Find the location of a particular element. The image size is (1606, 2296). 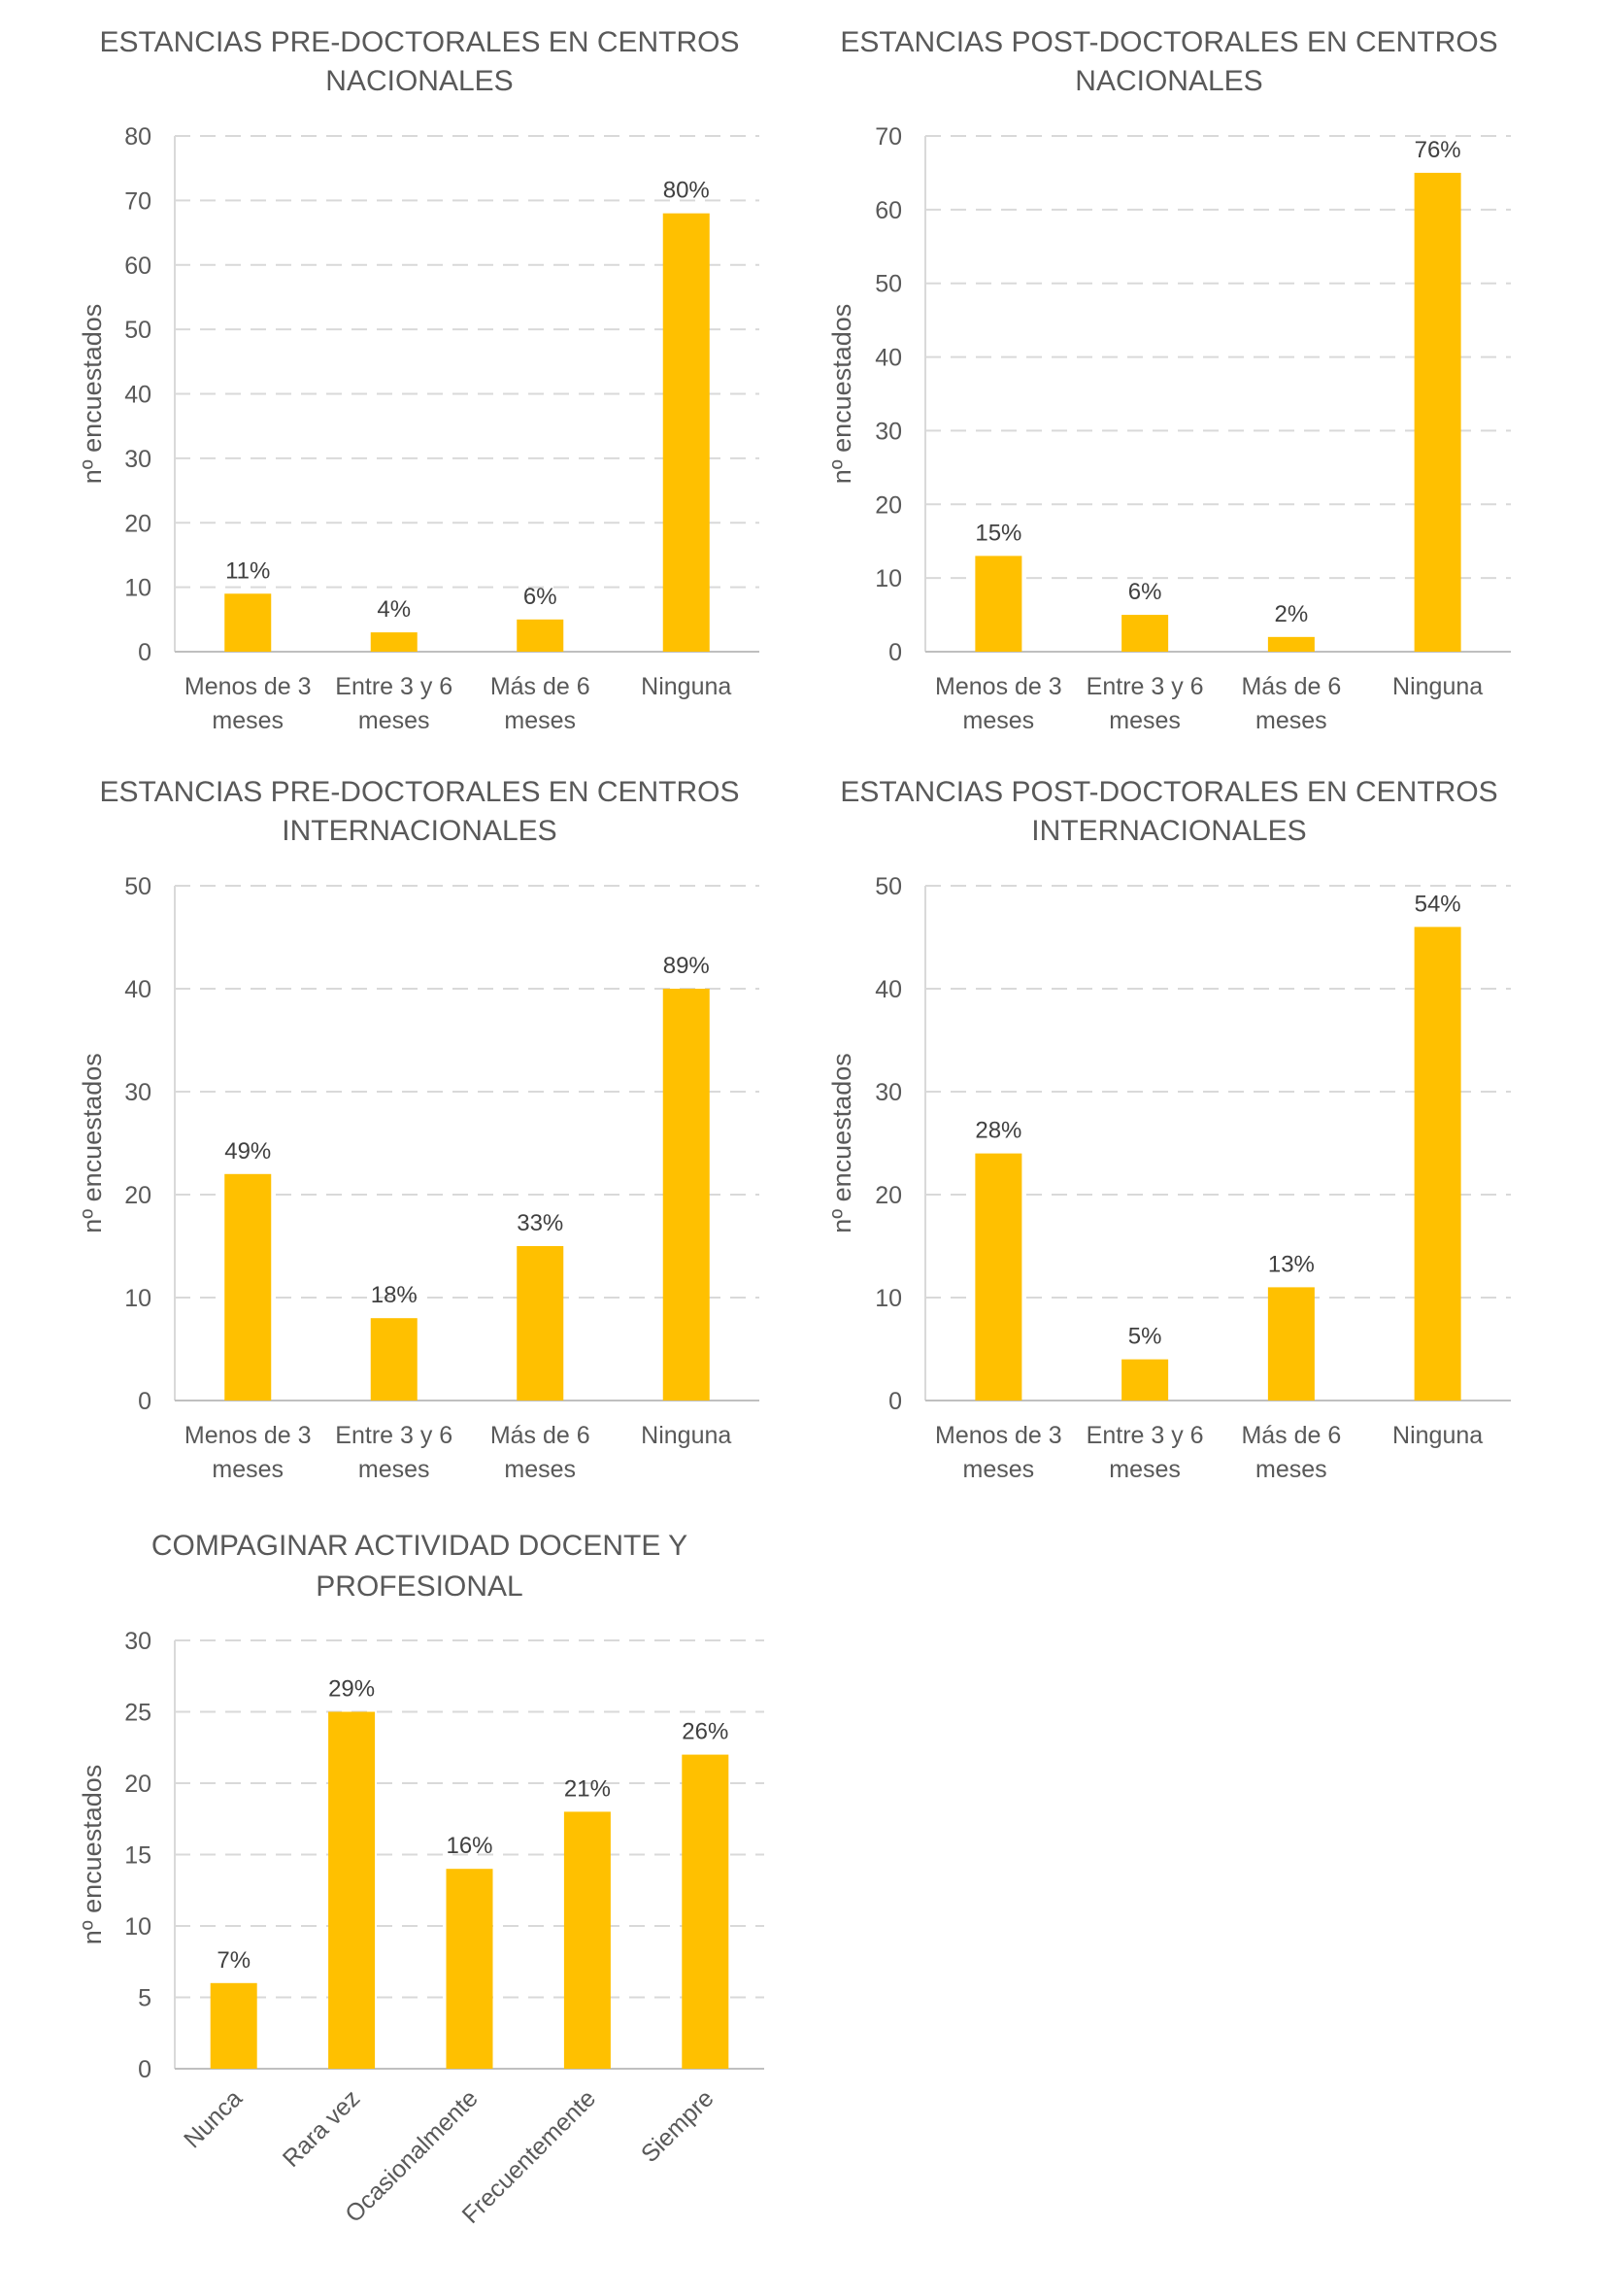

data-label: 21% is located at coordinates (587, 1789).